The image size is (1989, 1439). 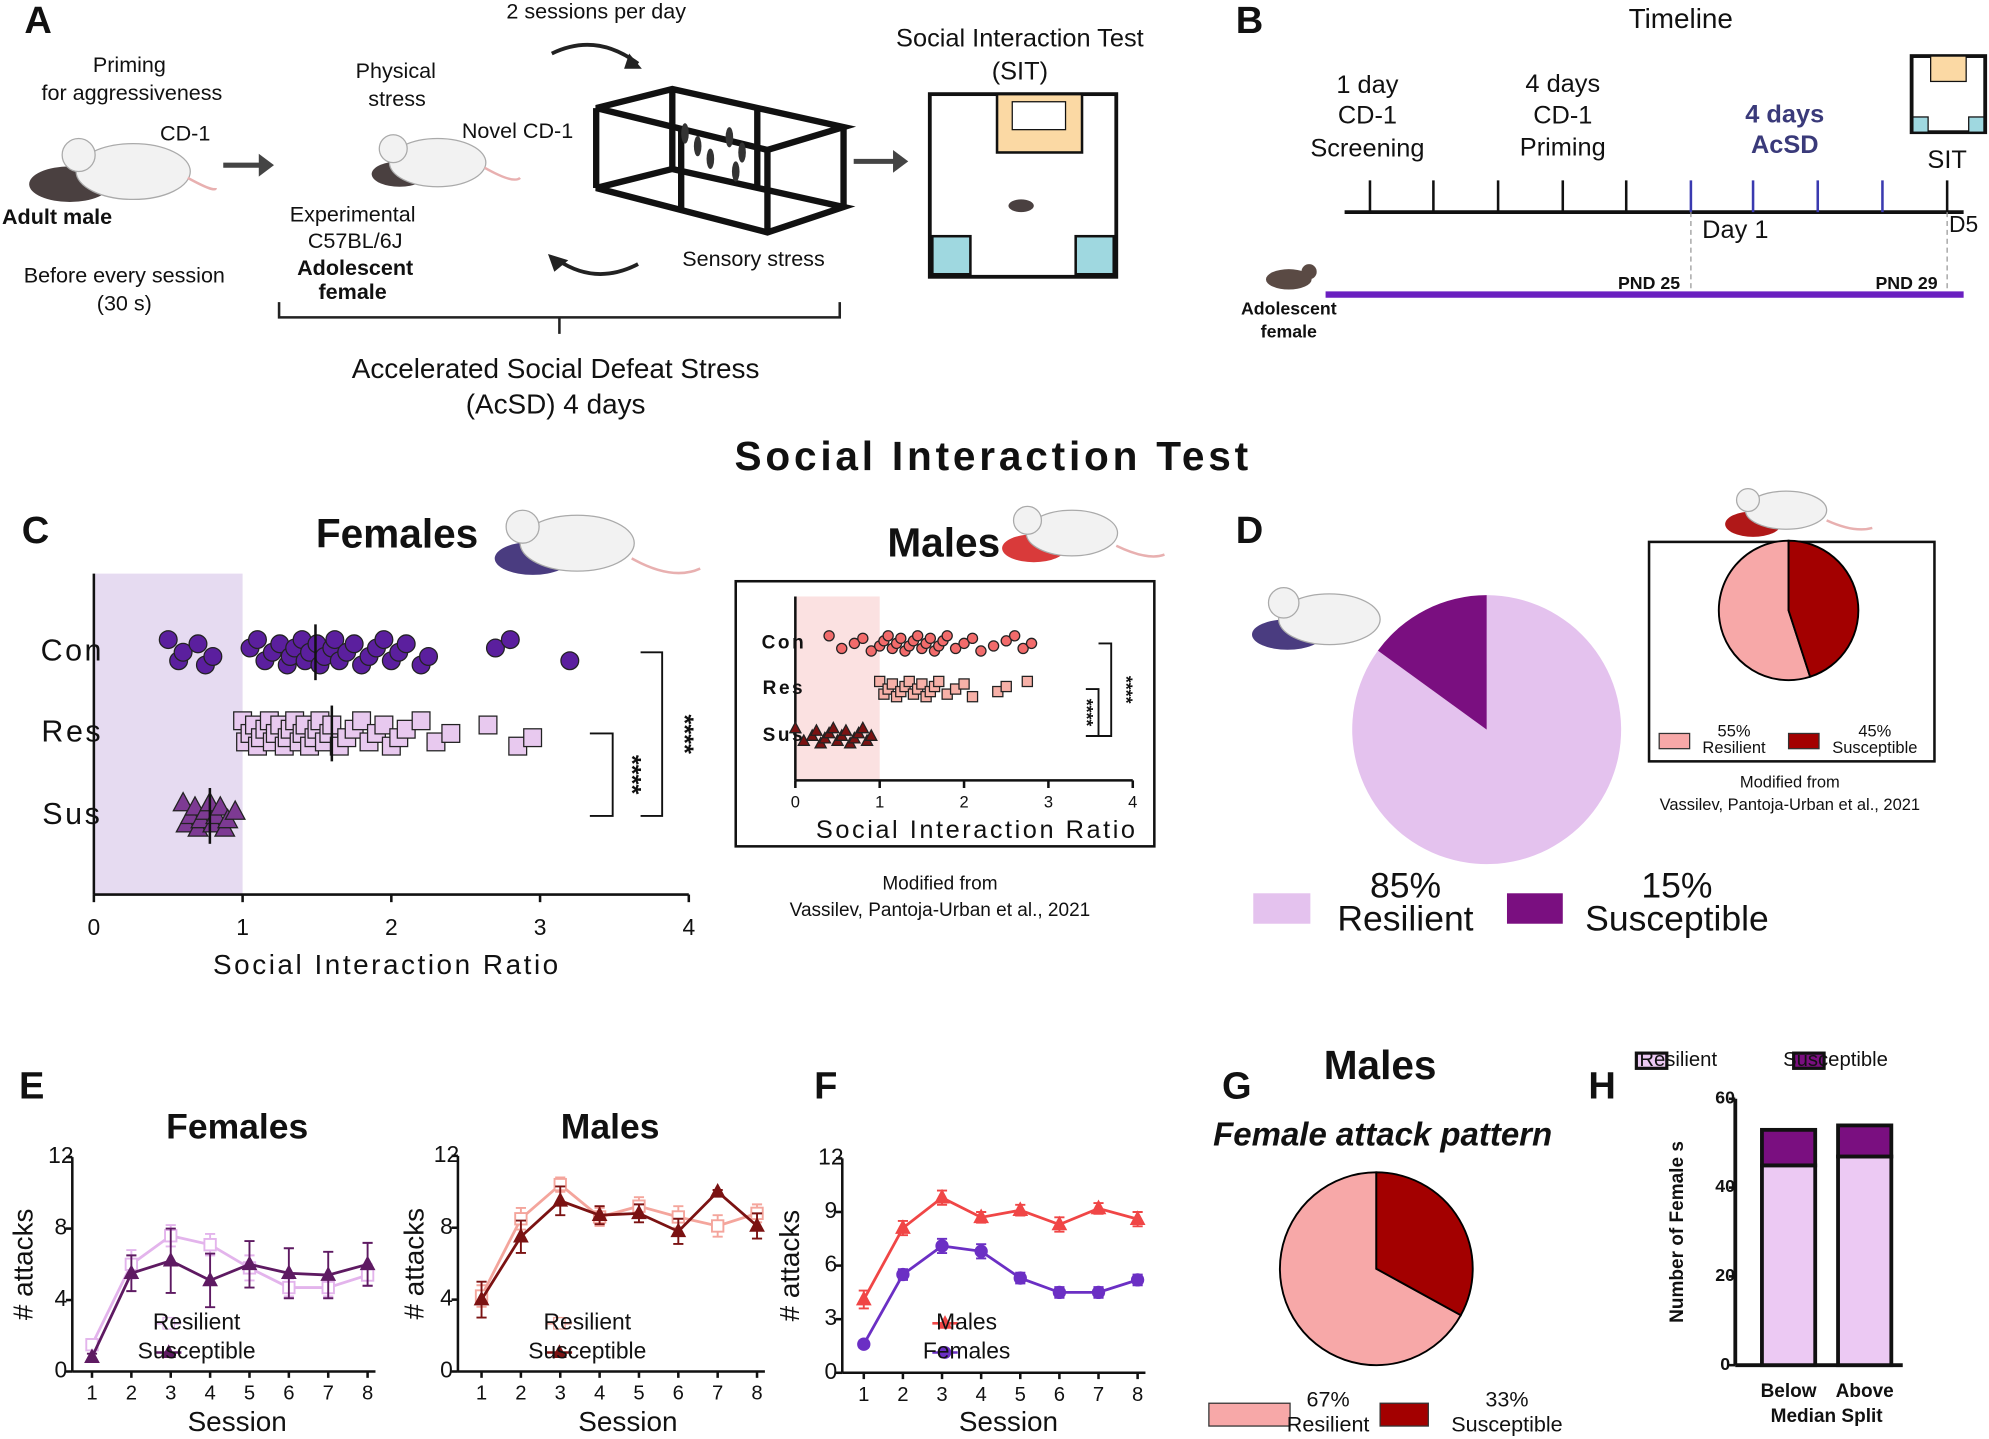 I want to click on significance-label: ****, so click(x=684, y=734).